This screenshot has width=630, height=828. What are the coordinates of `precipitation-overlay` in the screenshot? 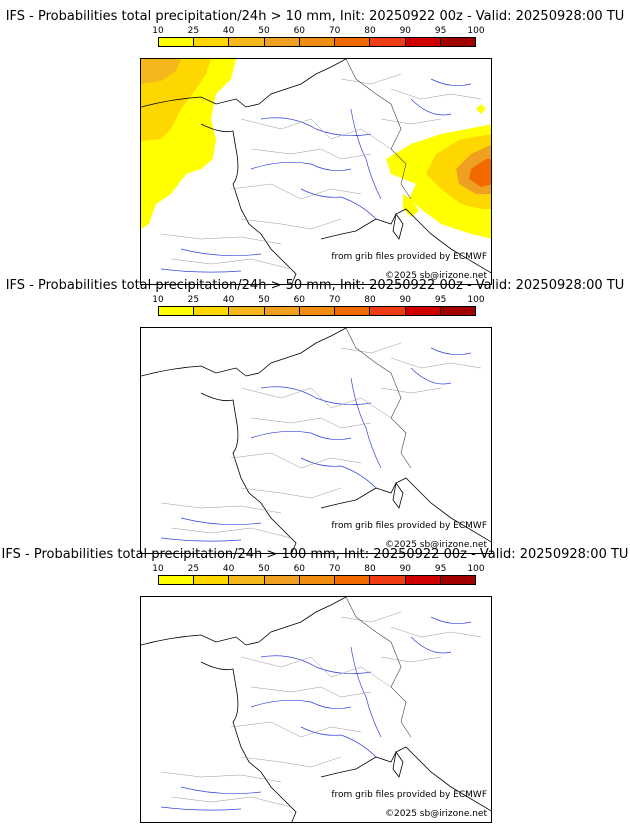 It's located at (316, 149).